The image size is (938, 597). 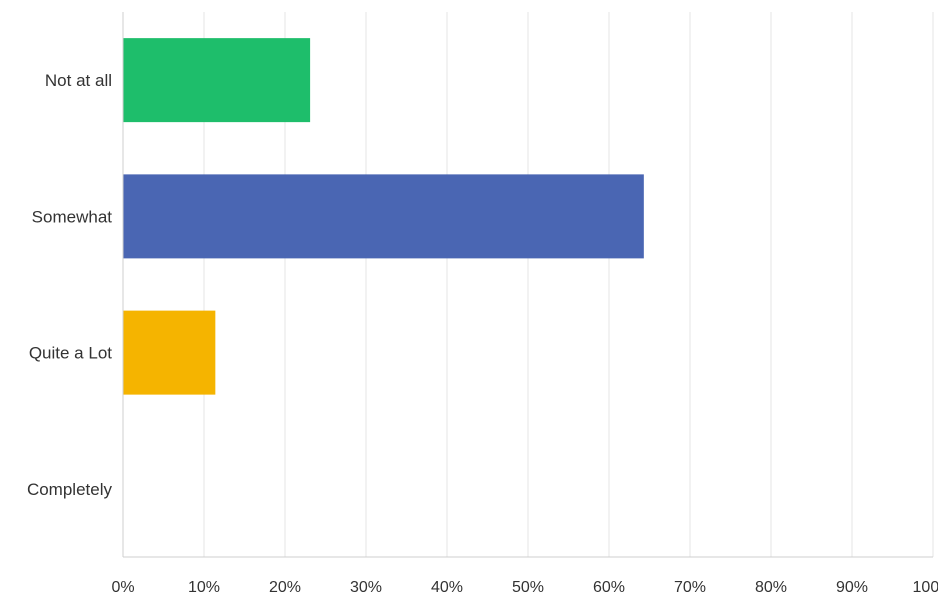 I want to click on x-tick-label-0: 0%, so click(x=122, y=587).